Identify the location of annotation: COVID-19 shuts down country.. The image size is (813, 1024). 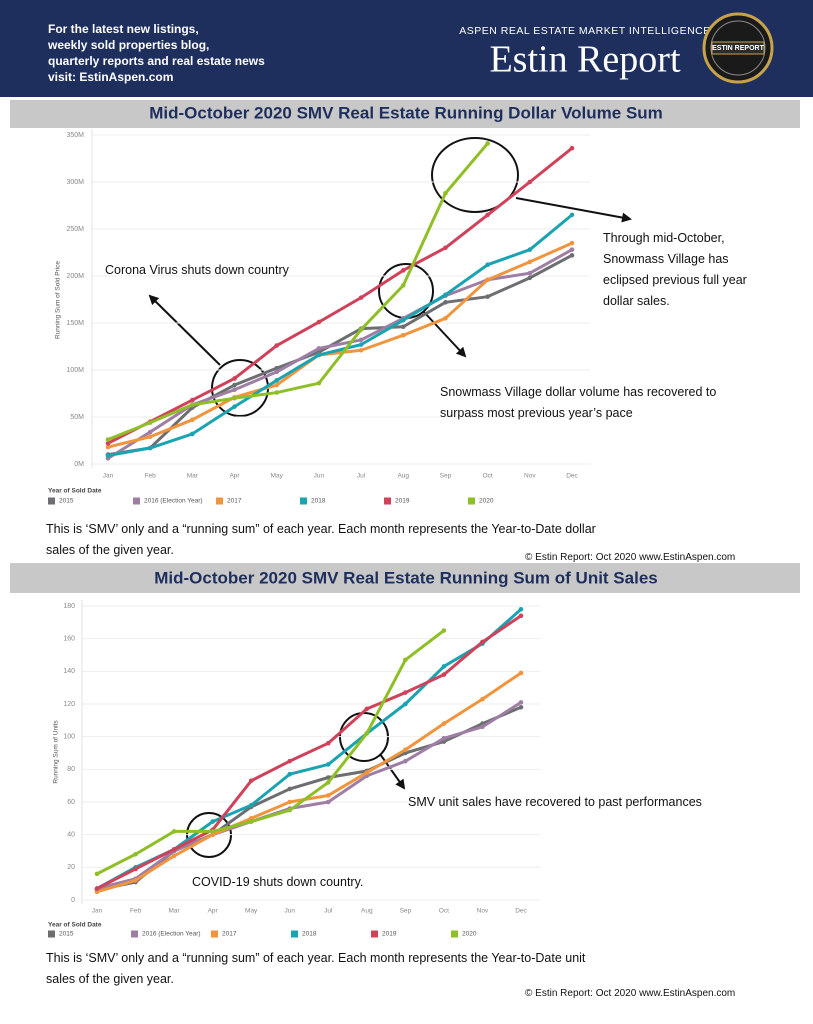
(278, 882).